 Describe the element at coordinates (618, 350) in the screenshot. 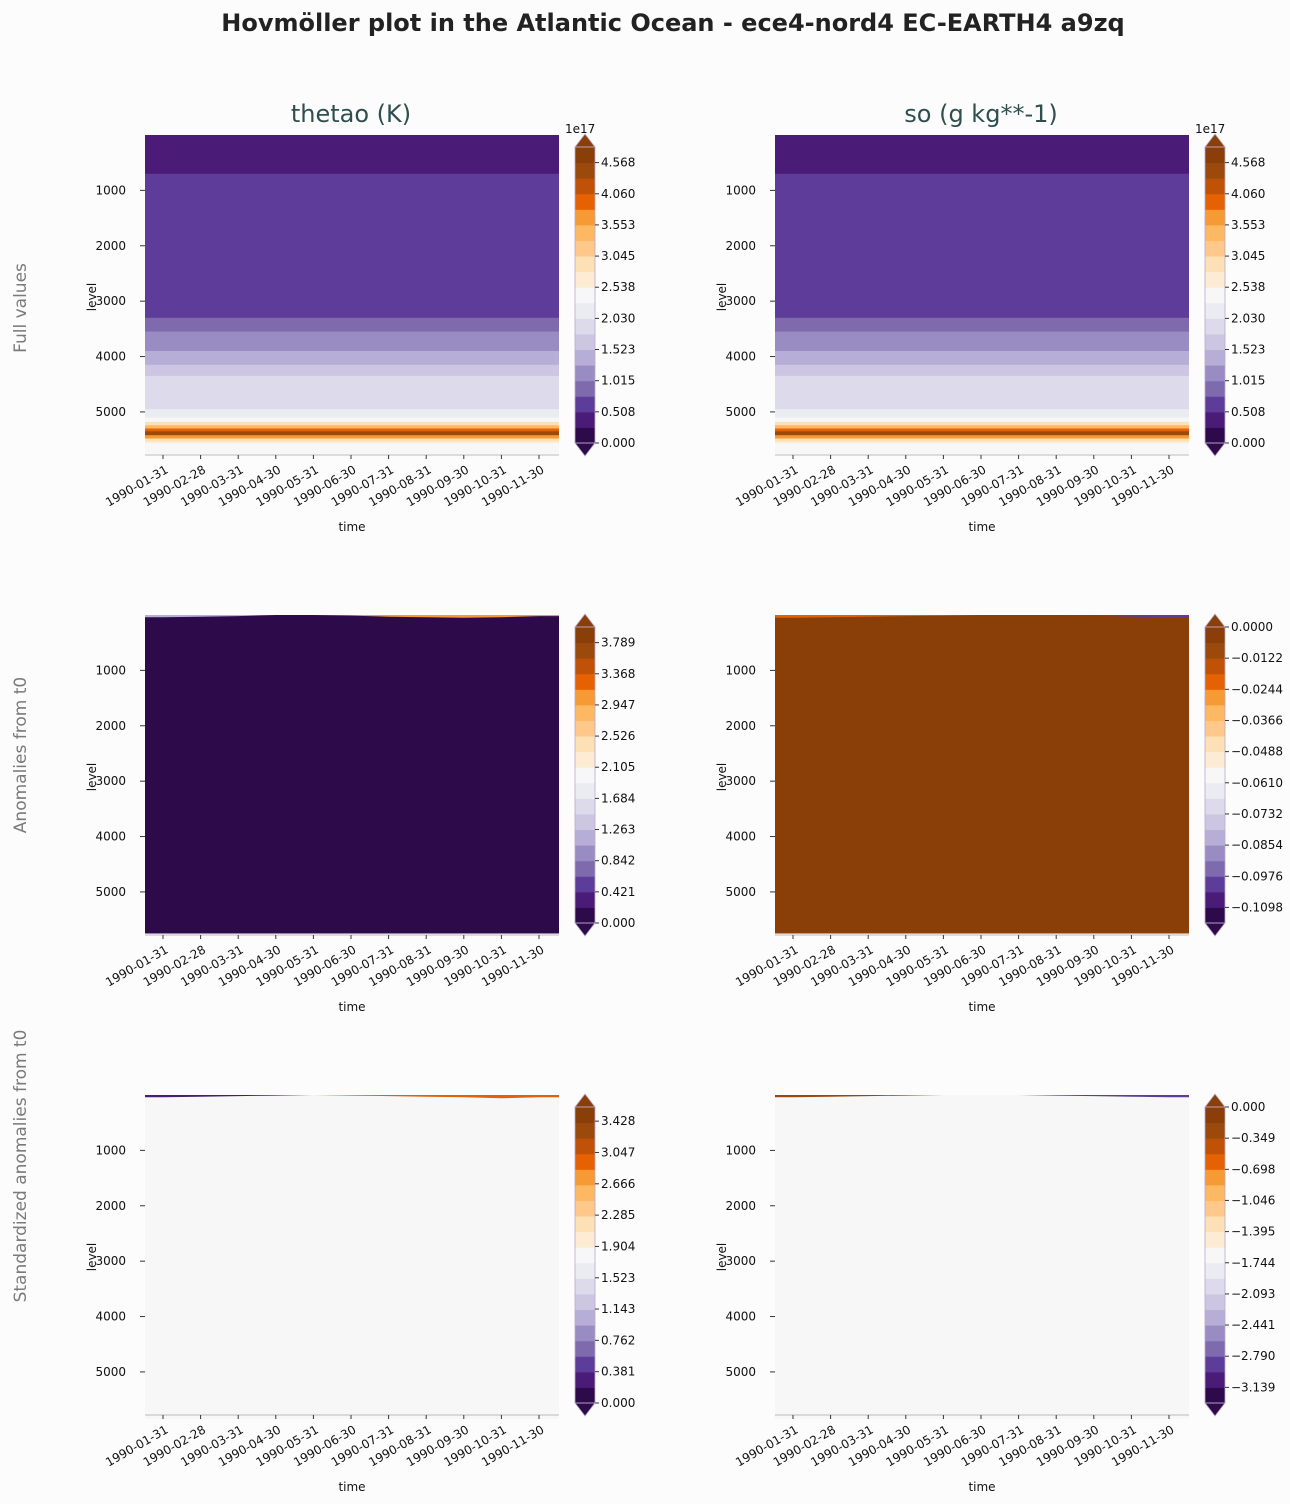

I see `colorbar-tick-label: 1.523` at that location.